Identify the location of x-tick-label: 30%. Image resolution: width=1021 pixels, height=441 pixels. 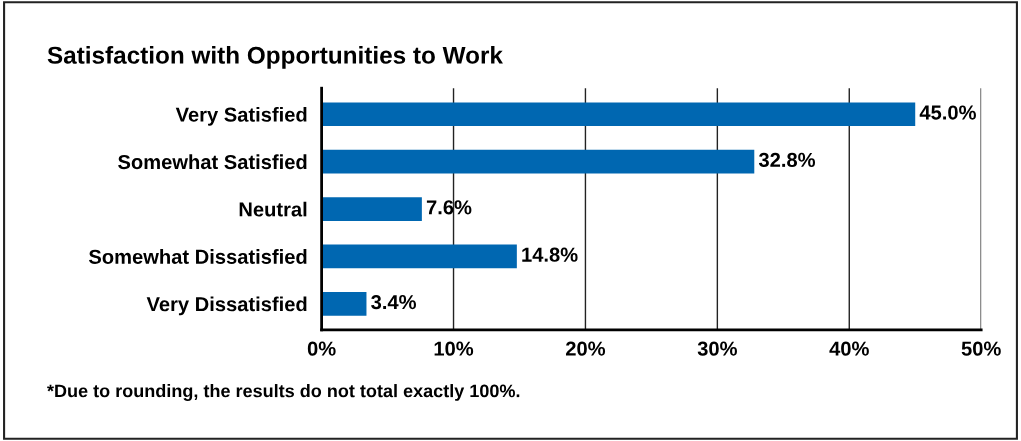
(717, 348).